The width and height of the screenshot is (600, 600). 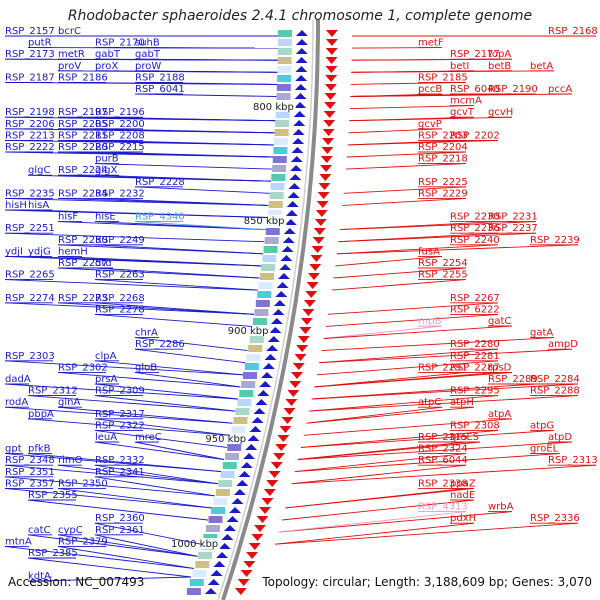 What do you see at coordinates (194, 544) in the screenshot?
I see `scale-tick-label: 1000 kbp` at bounding box center [194, 544].